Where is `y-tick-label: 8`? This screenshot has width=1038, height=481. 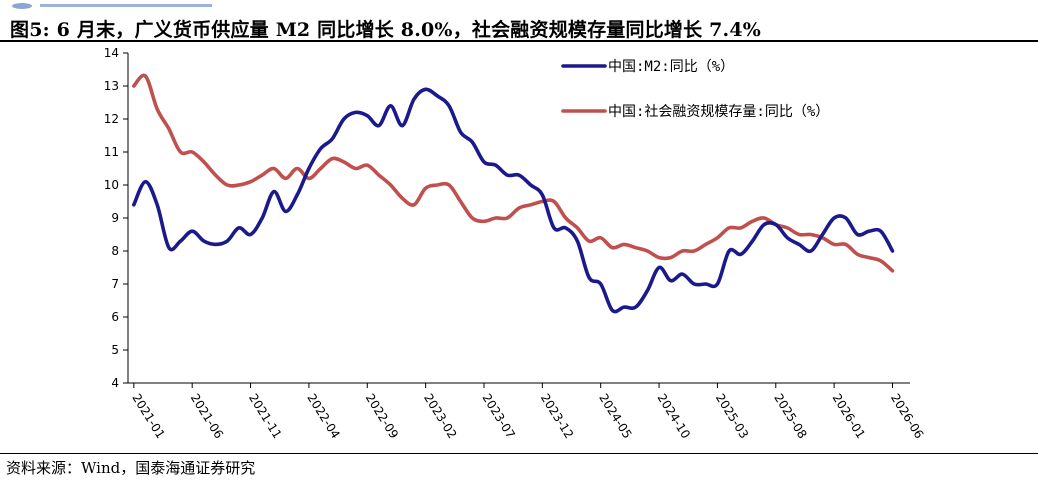 y-tick-label: 8 is located at coordinates (115, 251).